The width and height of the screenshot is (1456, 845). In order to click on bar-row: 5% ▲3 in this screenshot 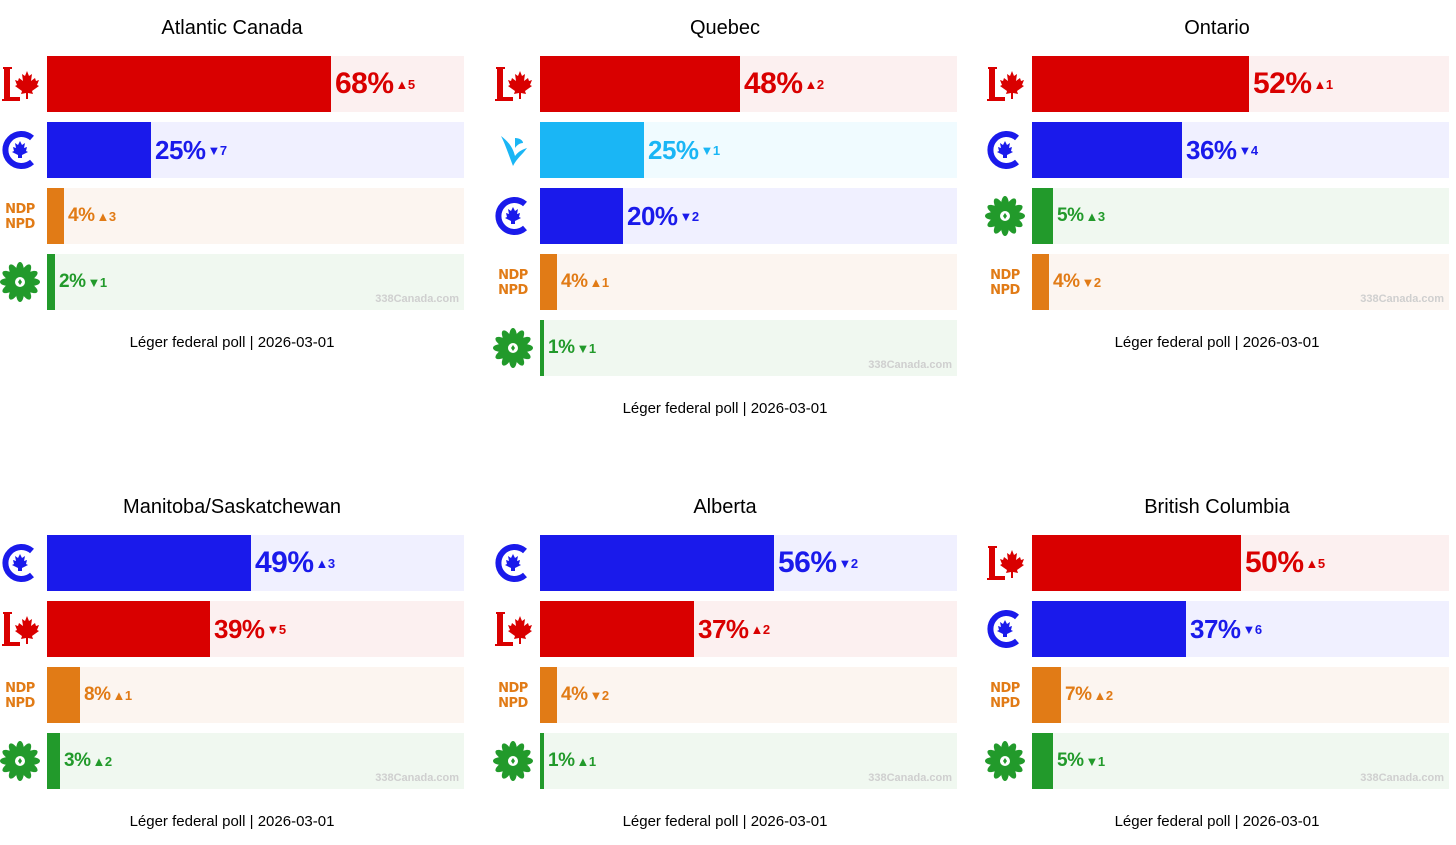, I will do `click(1217, 216)`.